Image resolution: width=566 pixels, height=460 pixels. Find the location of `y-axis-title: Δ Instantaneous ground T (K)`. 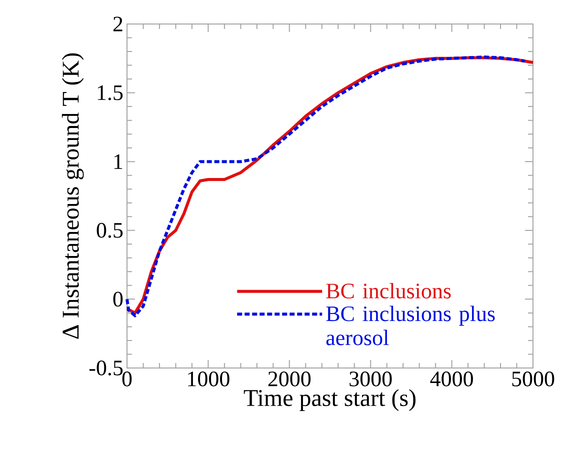

y-axis-title: Δ Instantaneous ground T (K) is located at coordinates (73, 196).